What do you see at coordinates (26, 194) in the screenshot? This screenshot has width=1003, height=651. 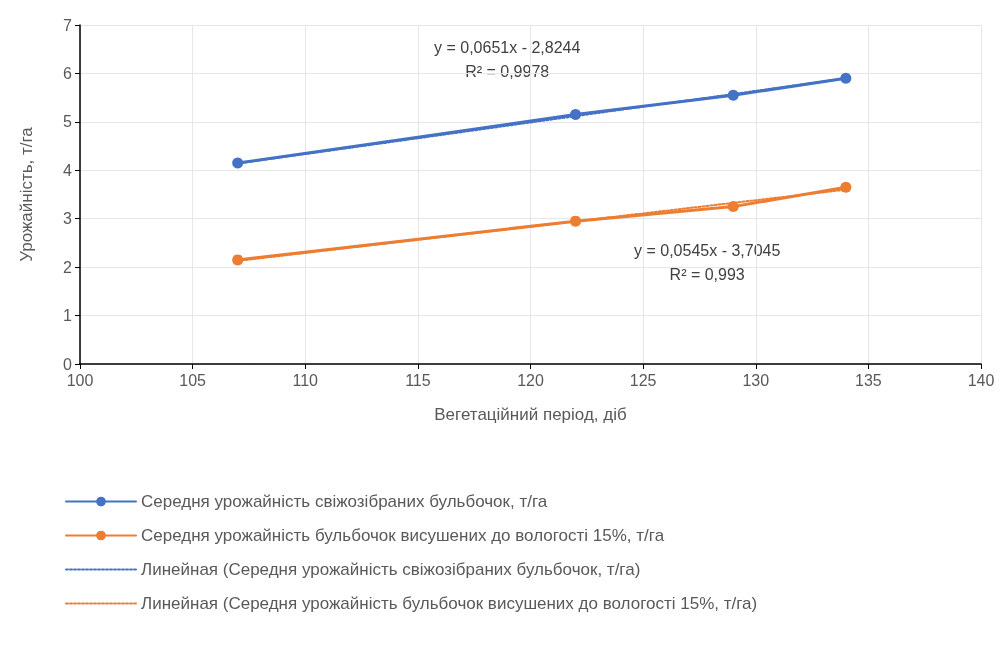 I see `y-axis-title: Урожайність, т/га` at bounding box center [26, 194].